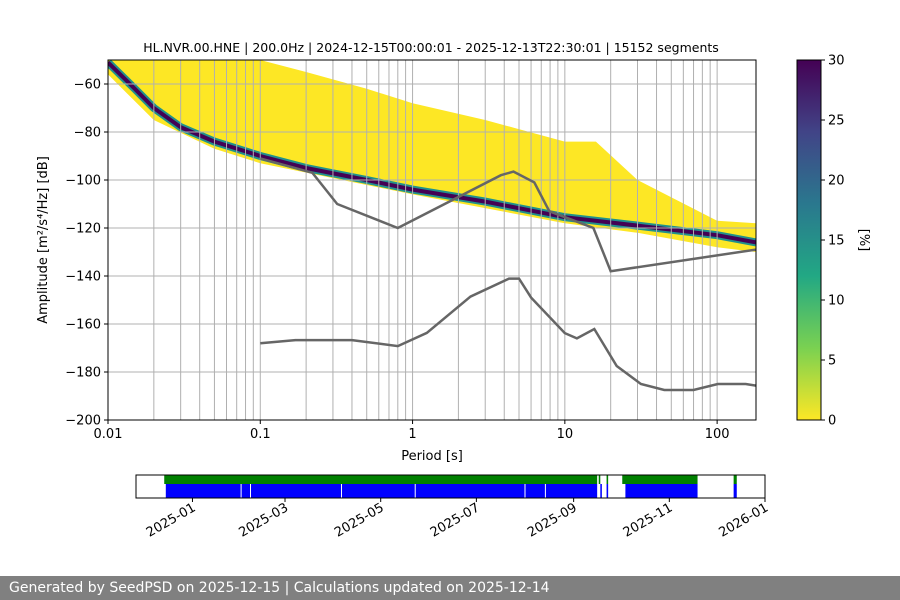 The height and width of the screenshot is (600, 900). I want to click on colorbar-tick-label: 20, so click(836, 181).